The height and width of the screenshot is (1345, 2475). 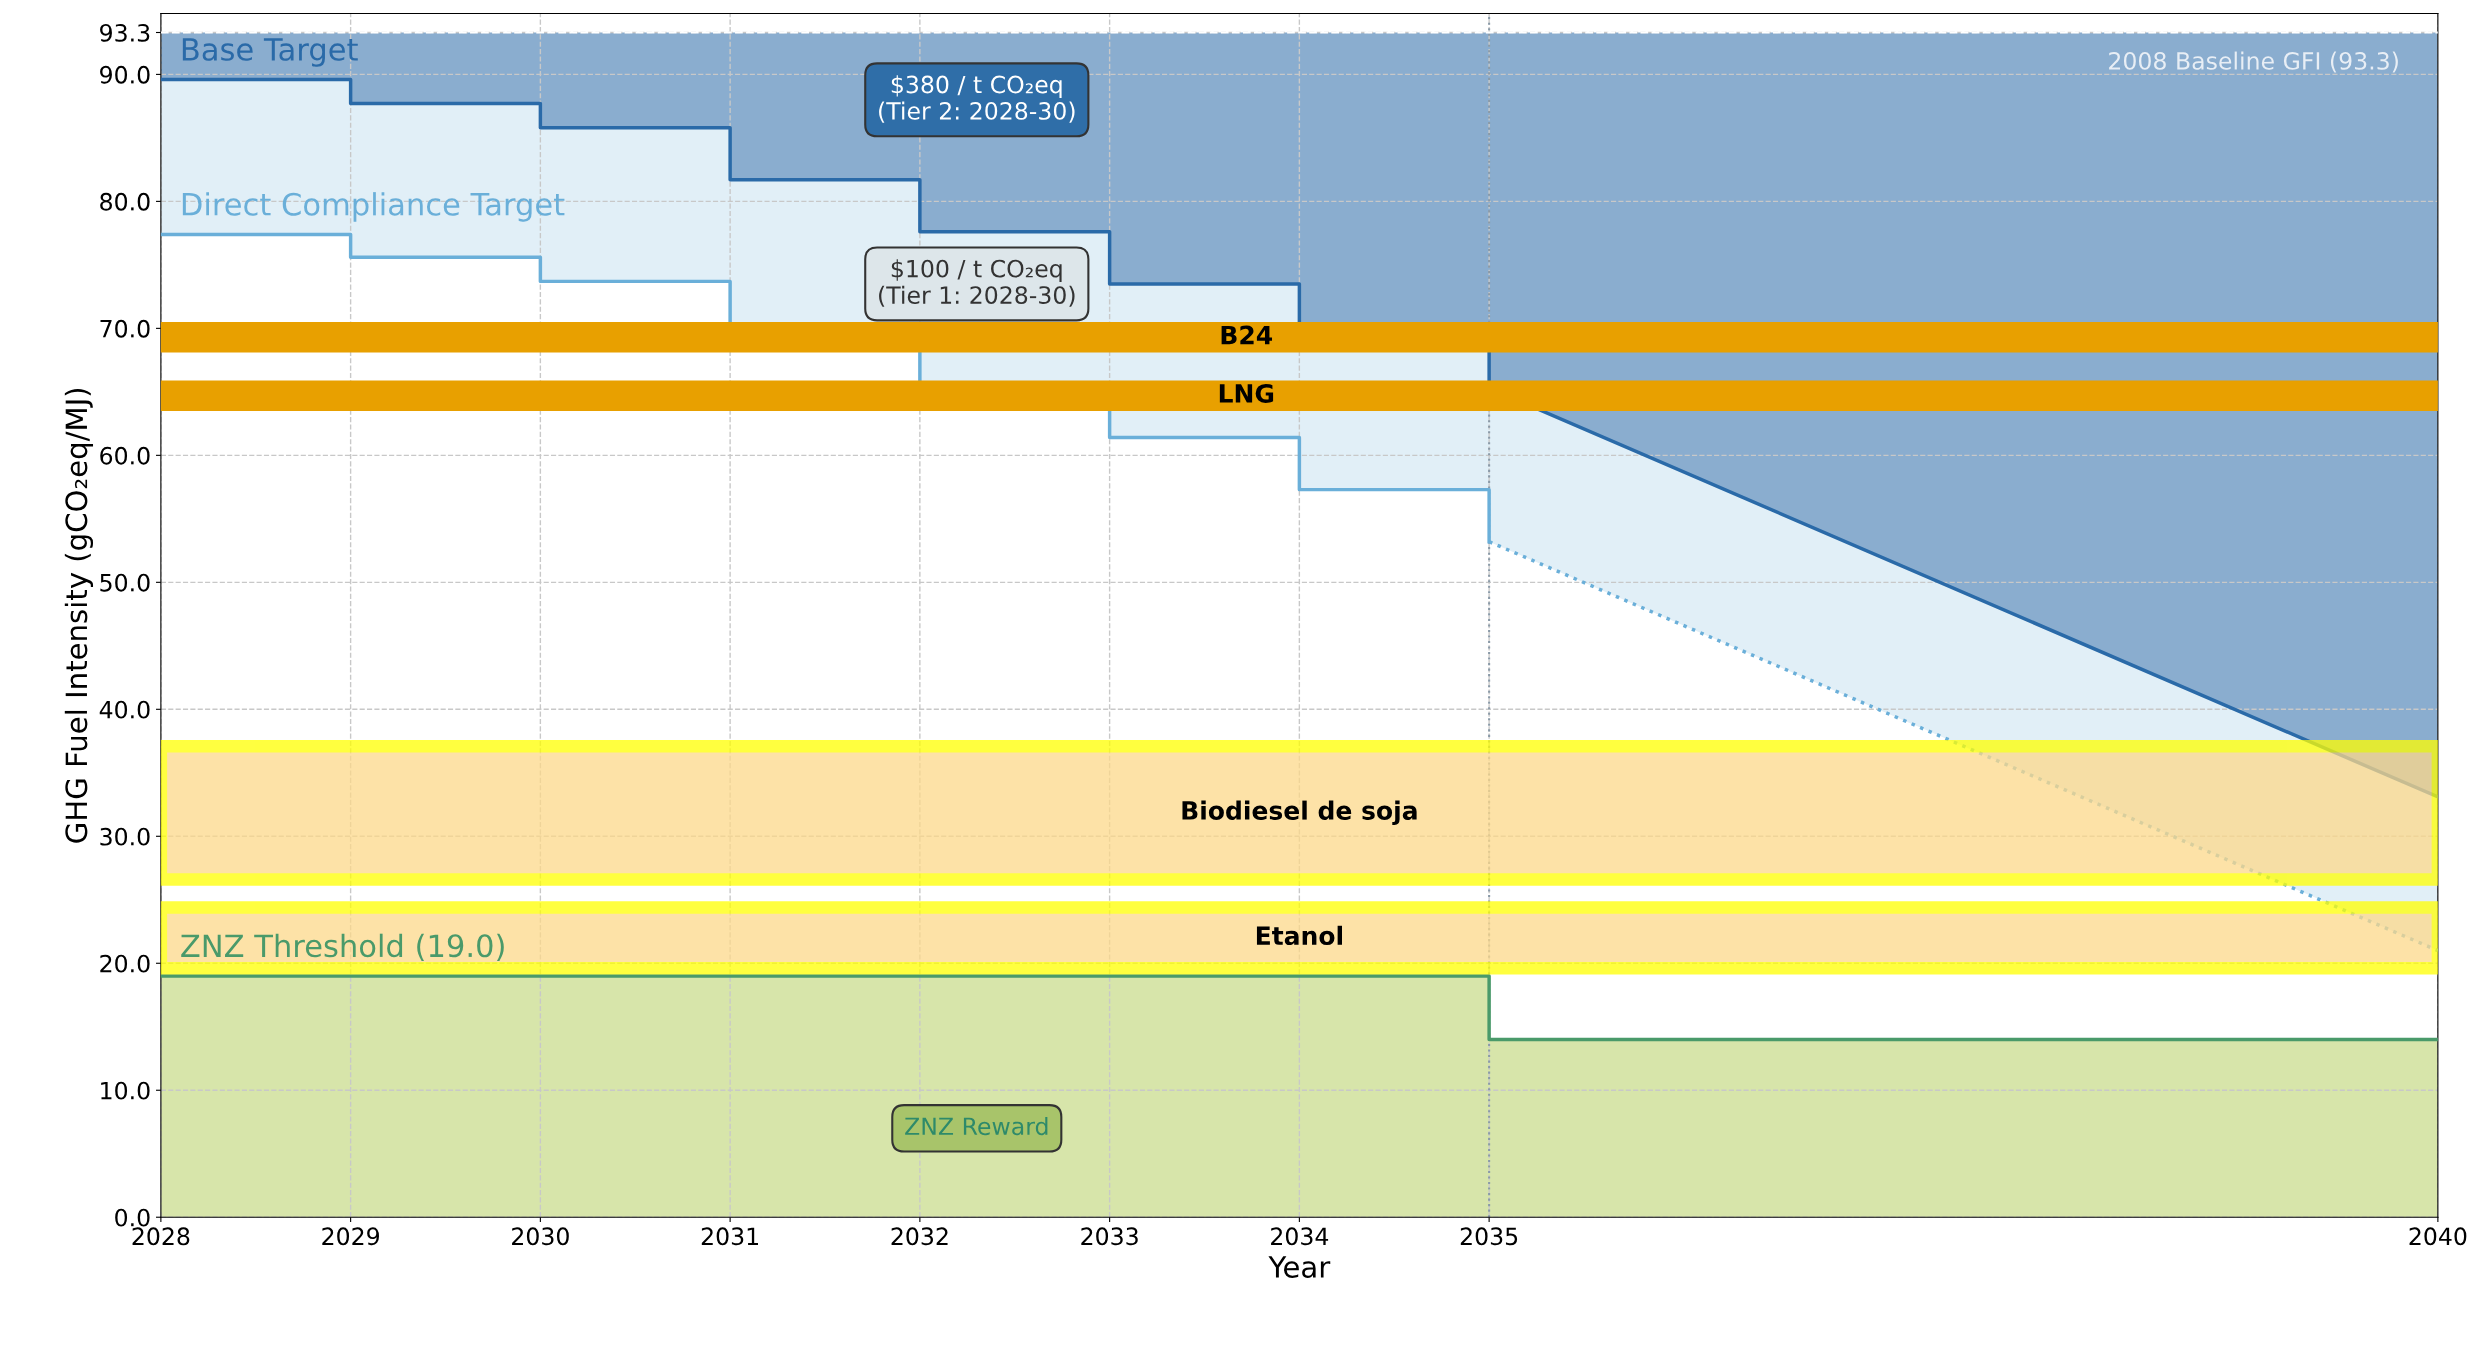 What do you see at coordinates (161, 1236) in the screenshot?
I see `x-tick-label: 2028` at bounding box center [161, 1236].